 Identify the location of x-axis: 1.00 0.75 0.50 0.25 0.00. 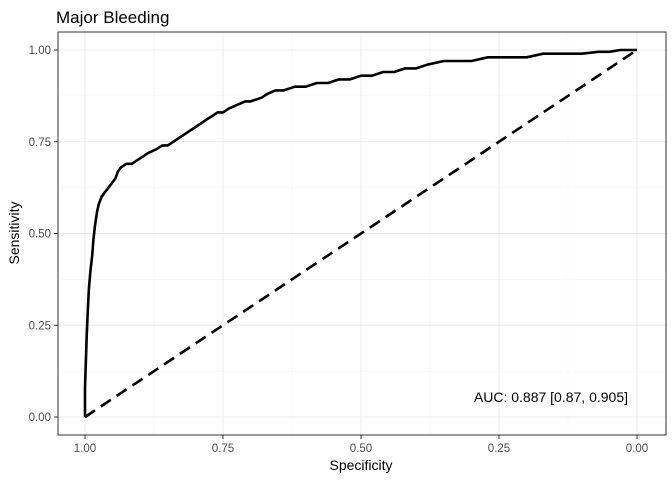
(361, 445).